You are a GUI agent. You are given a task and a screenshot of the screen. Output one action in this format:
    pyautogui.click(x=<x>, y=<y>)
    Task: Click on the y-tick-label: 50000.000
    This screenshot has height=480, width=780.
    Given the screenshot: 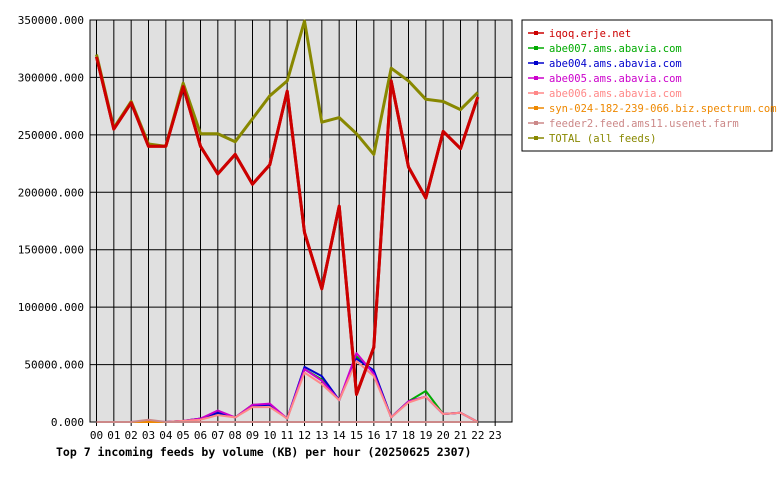 What is the action you would take?
    pyautogui.click(x=54, y=365)
    